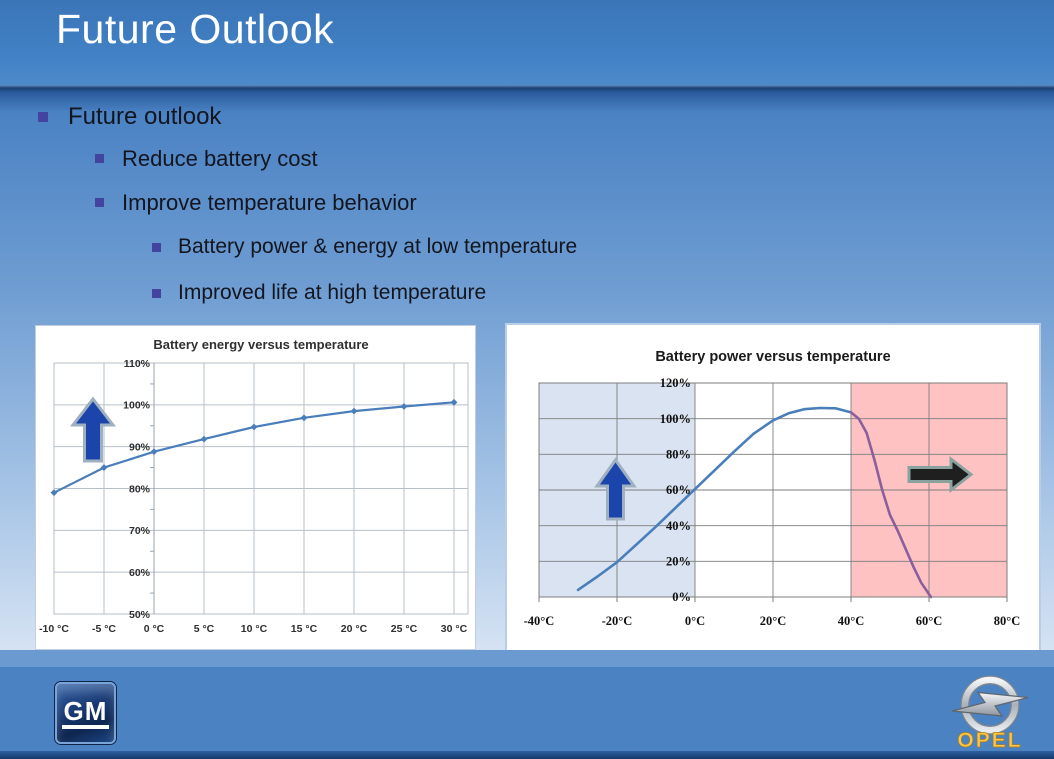 This screenshot has width=1054, height=759. Describe the element at coordinates (929, 621) in the screenshot. I see `x-tick-label: 60°C` at that location.